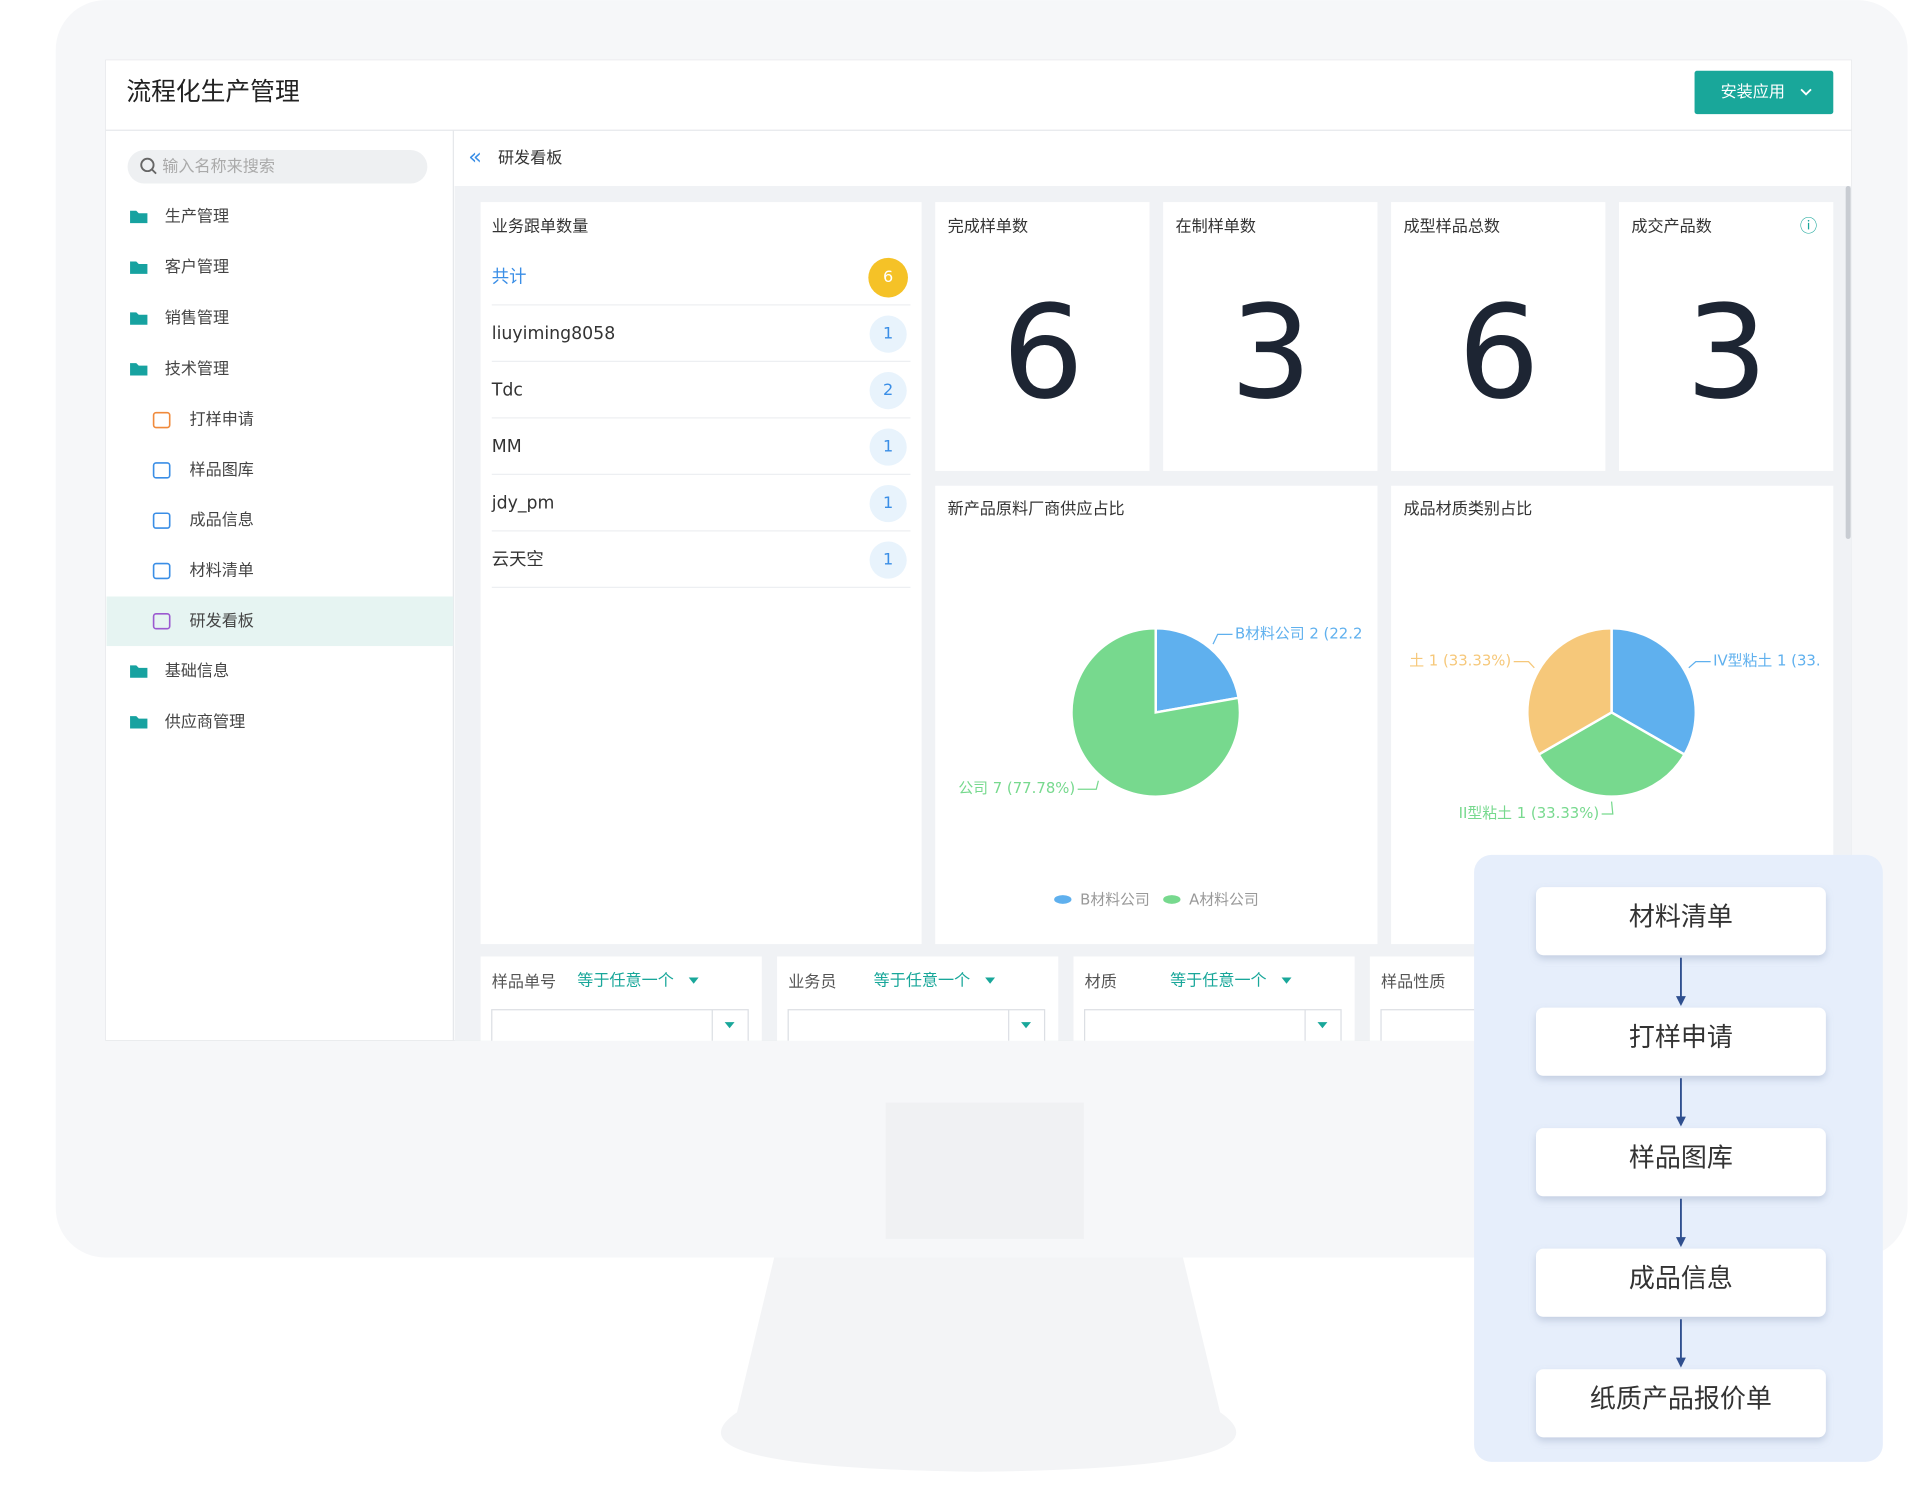 The image size is (1920, 1493). What do you see at coordinates (518, 560) in the screenshot?
I see `row-name: 云天空` at bounding box center [518, 560].